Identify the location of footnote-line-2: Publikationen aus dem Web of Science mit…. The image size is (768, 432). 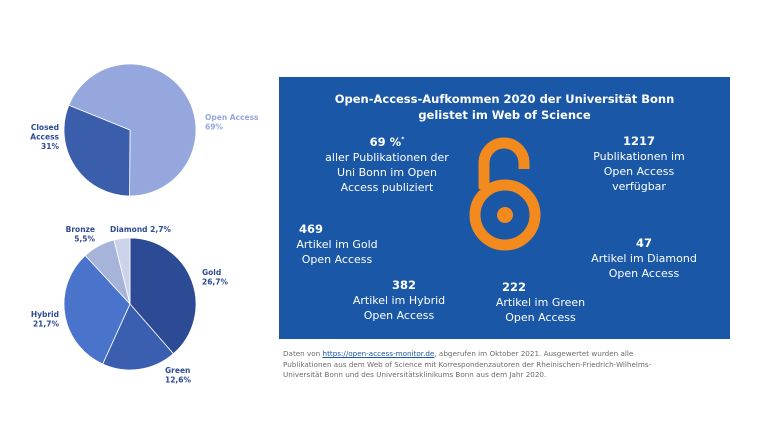
(467, 364).